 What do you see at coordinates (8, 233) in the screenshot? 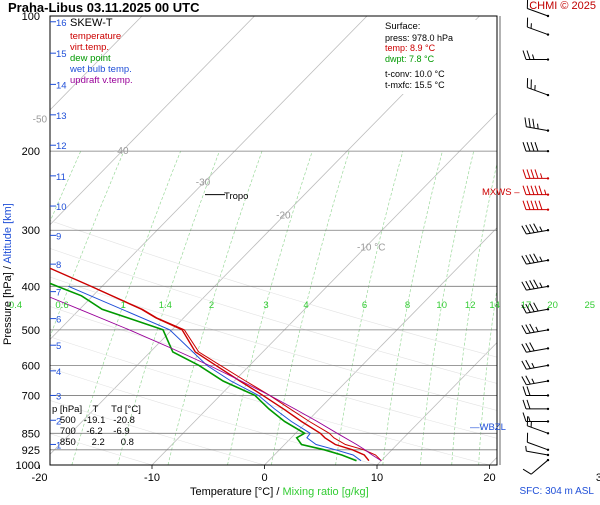
I see `y-axis-altitude-label: Altitude [km]` at bounding box center [8, 233].